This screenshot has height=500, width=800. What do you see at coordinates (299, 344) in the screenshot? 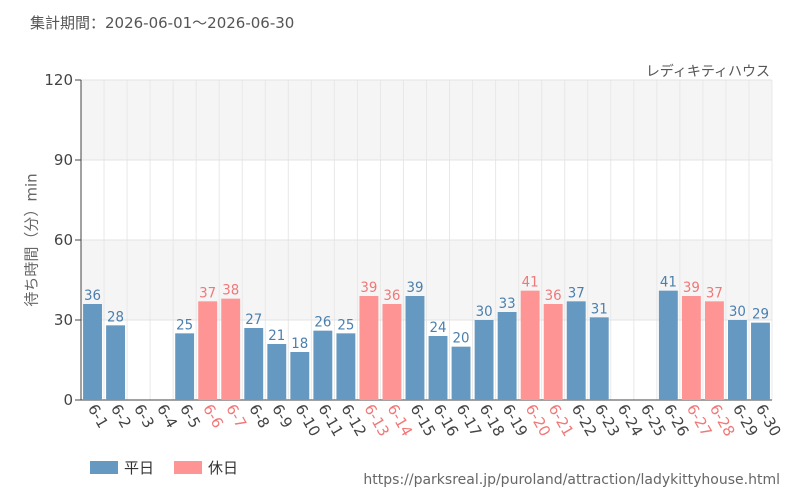
I see `bar-value-label: 18` at bounding box center [299, 344].